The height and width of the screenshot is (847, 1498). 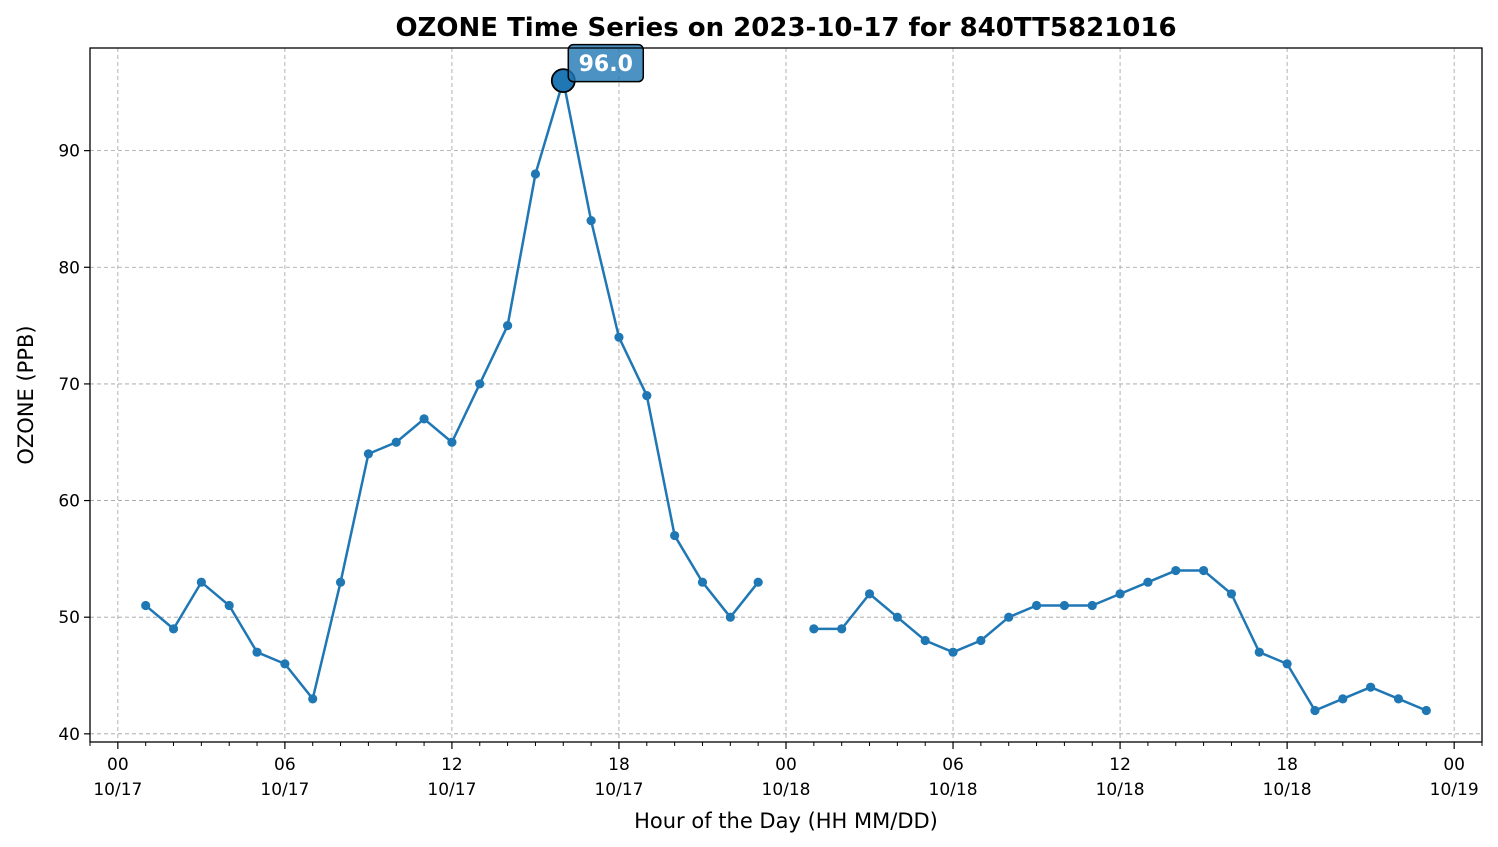 I want to click on x-axis-label: Hour of the Day (HH MM/DD), so click(x=786, y=821).